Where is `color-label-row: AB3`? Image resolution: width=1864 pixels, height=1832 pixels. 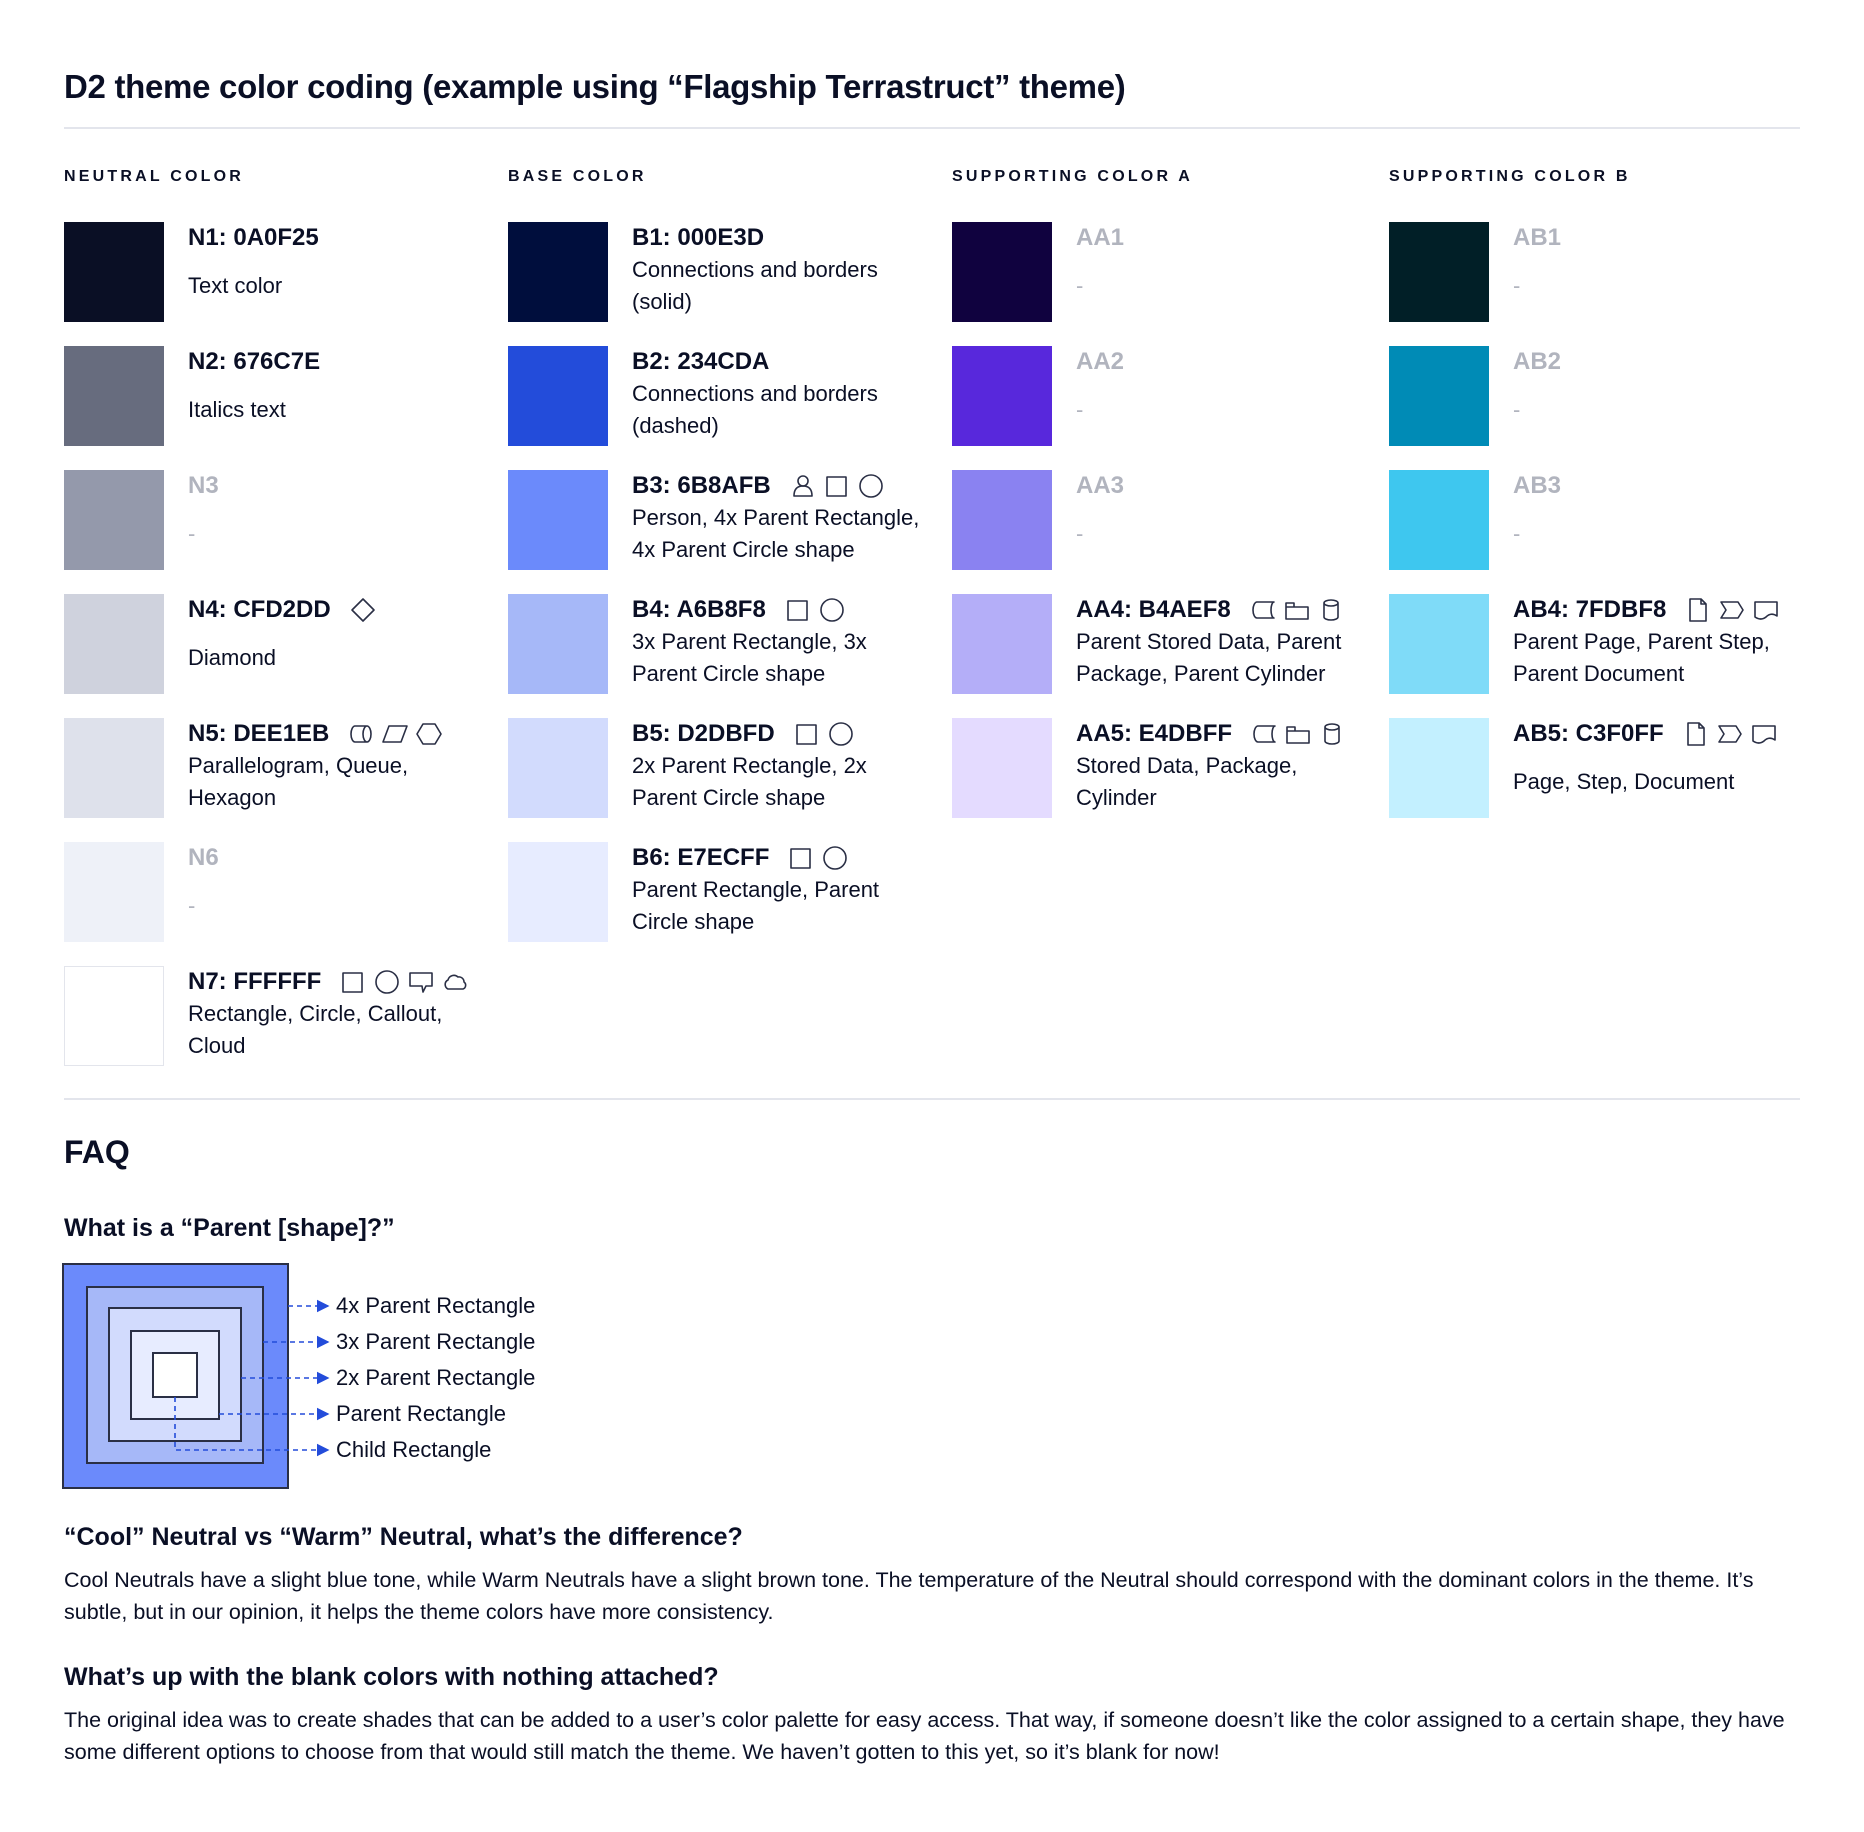 color-label-row: AB3 is located at coordinates (1663, 486).